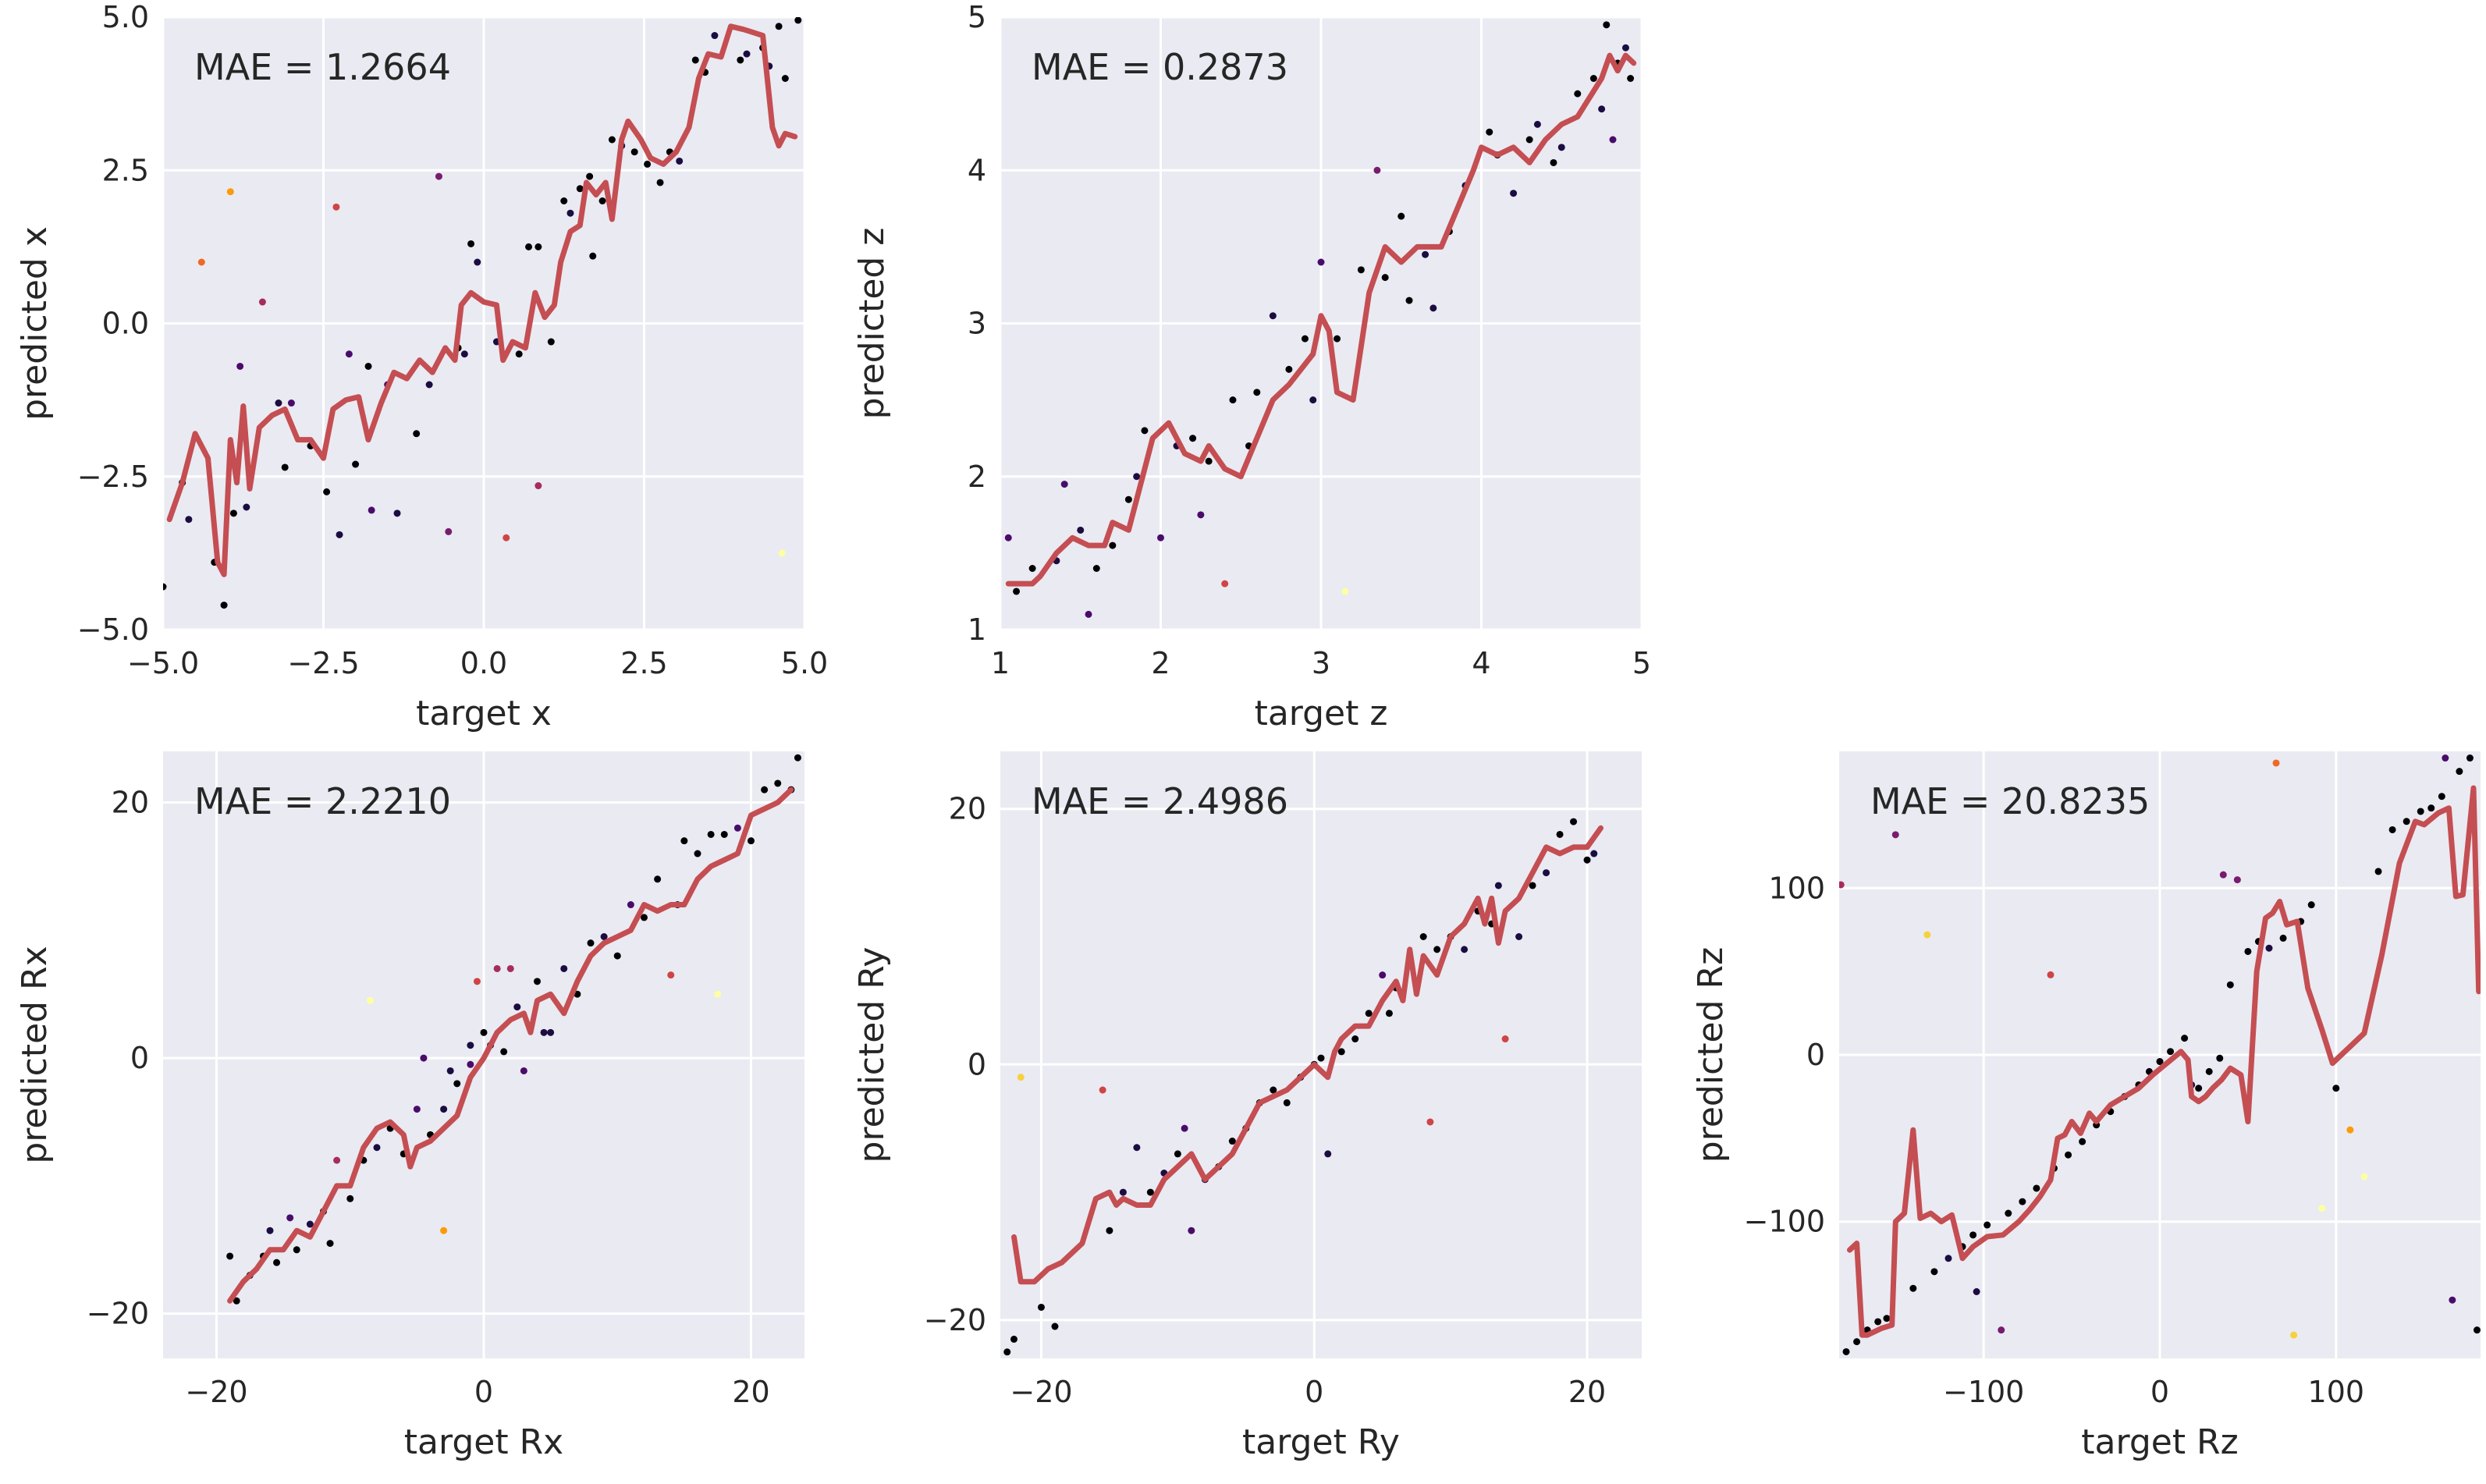 The width and height of the screenshot is (2486, 1484). What do you see at coordinates (1815, 1055) in the screenshot?
I see `y-tick-label: 0` at bounding box center [1815, 1055].